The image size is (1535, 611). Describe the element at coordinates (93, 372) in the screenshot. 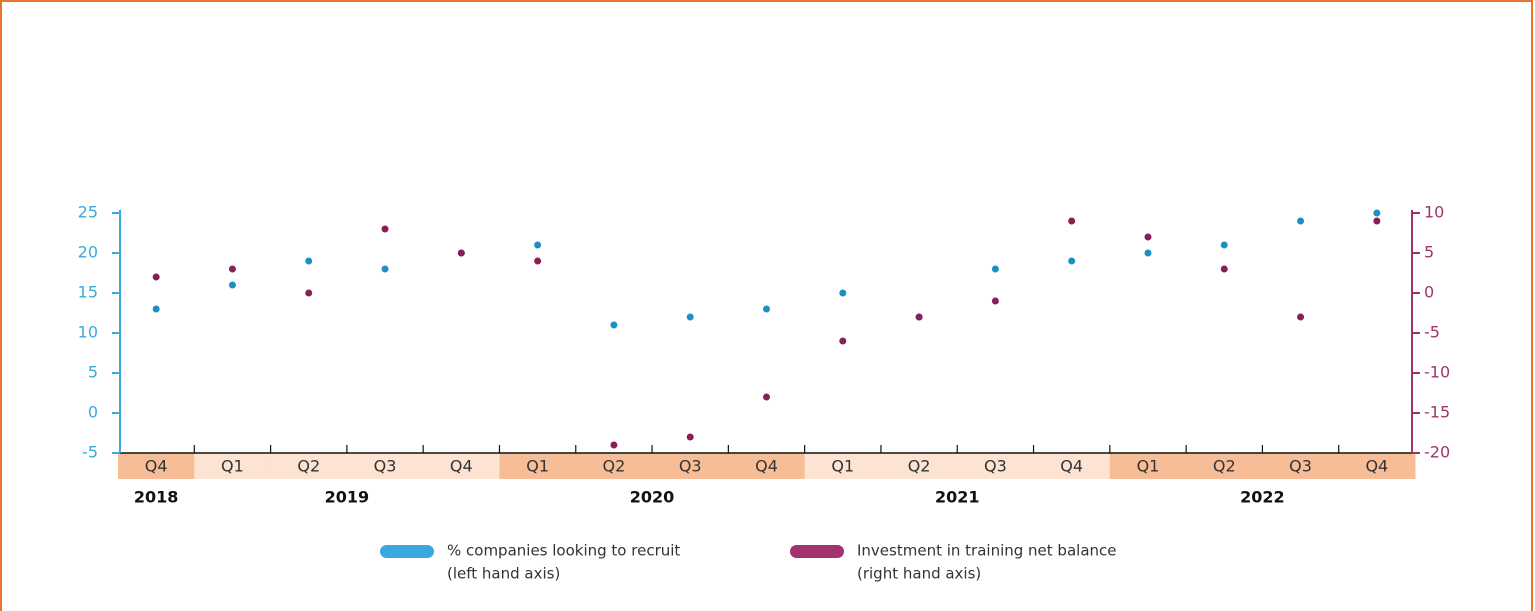

I see `y-tick-label: 5` at that location.